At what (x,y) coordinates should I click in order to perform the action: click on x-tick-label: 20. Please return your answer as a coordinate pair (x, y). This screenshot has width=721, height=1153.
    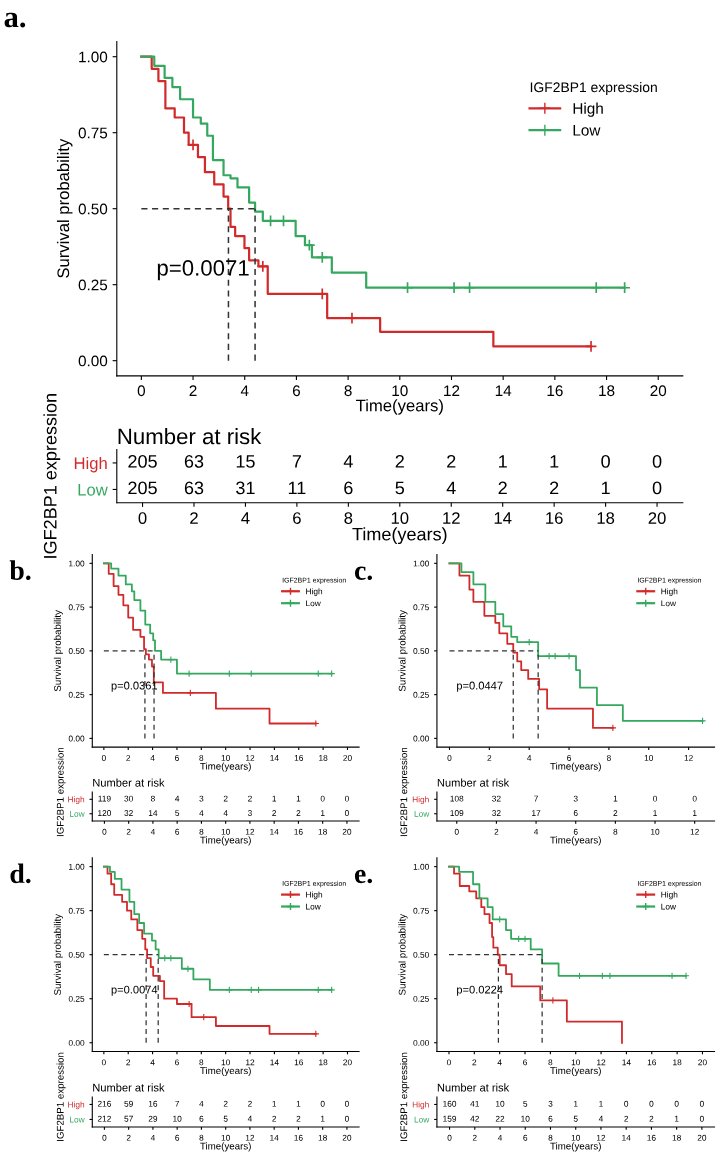
    Looking at the image, I should click on (702, 1062).